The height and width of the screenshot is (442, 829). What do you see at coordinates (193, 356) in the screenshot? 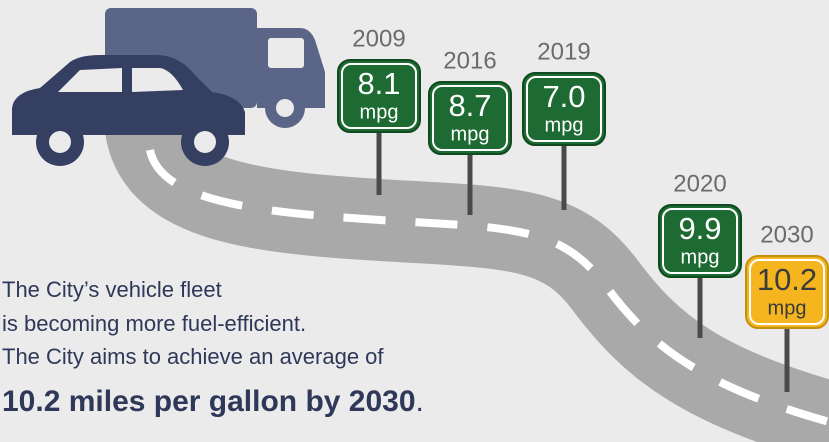
I see `text-line: The City aims to achieve an average of` at bounding box center [193, 356].